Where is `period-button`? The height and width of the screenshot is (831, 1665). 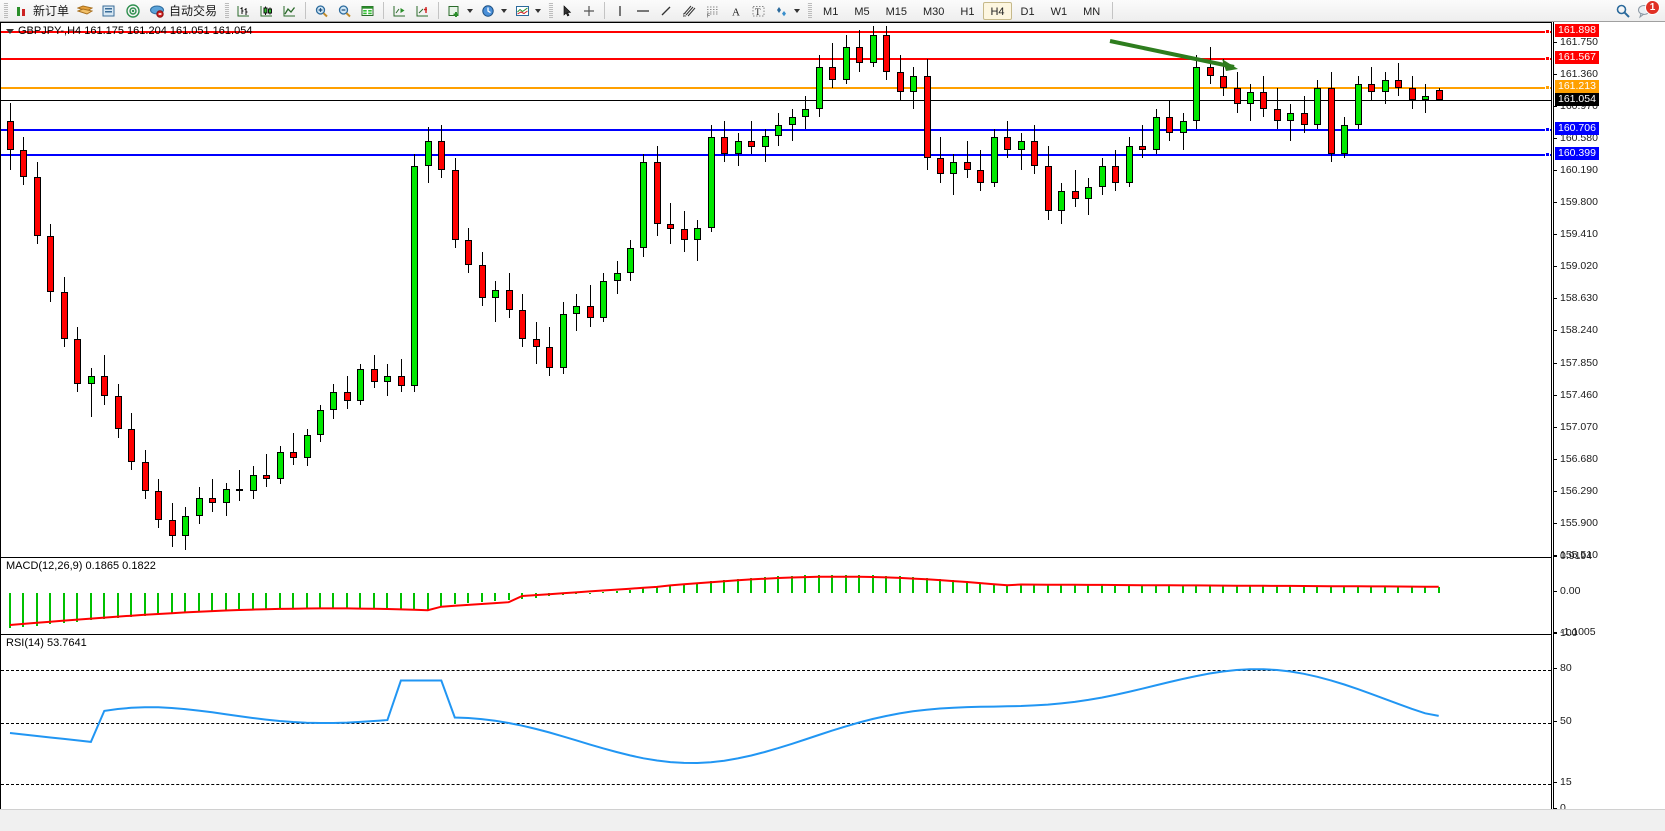 period-button is located at coordinates (494, 11).